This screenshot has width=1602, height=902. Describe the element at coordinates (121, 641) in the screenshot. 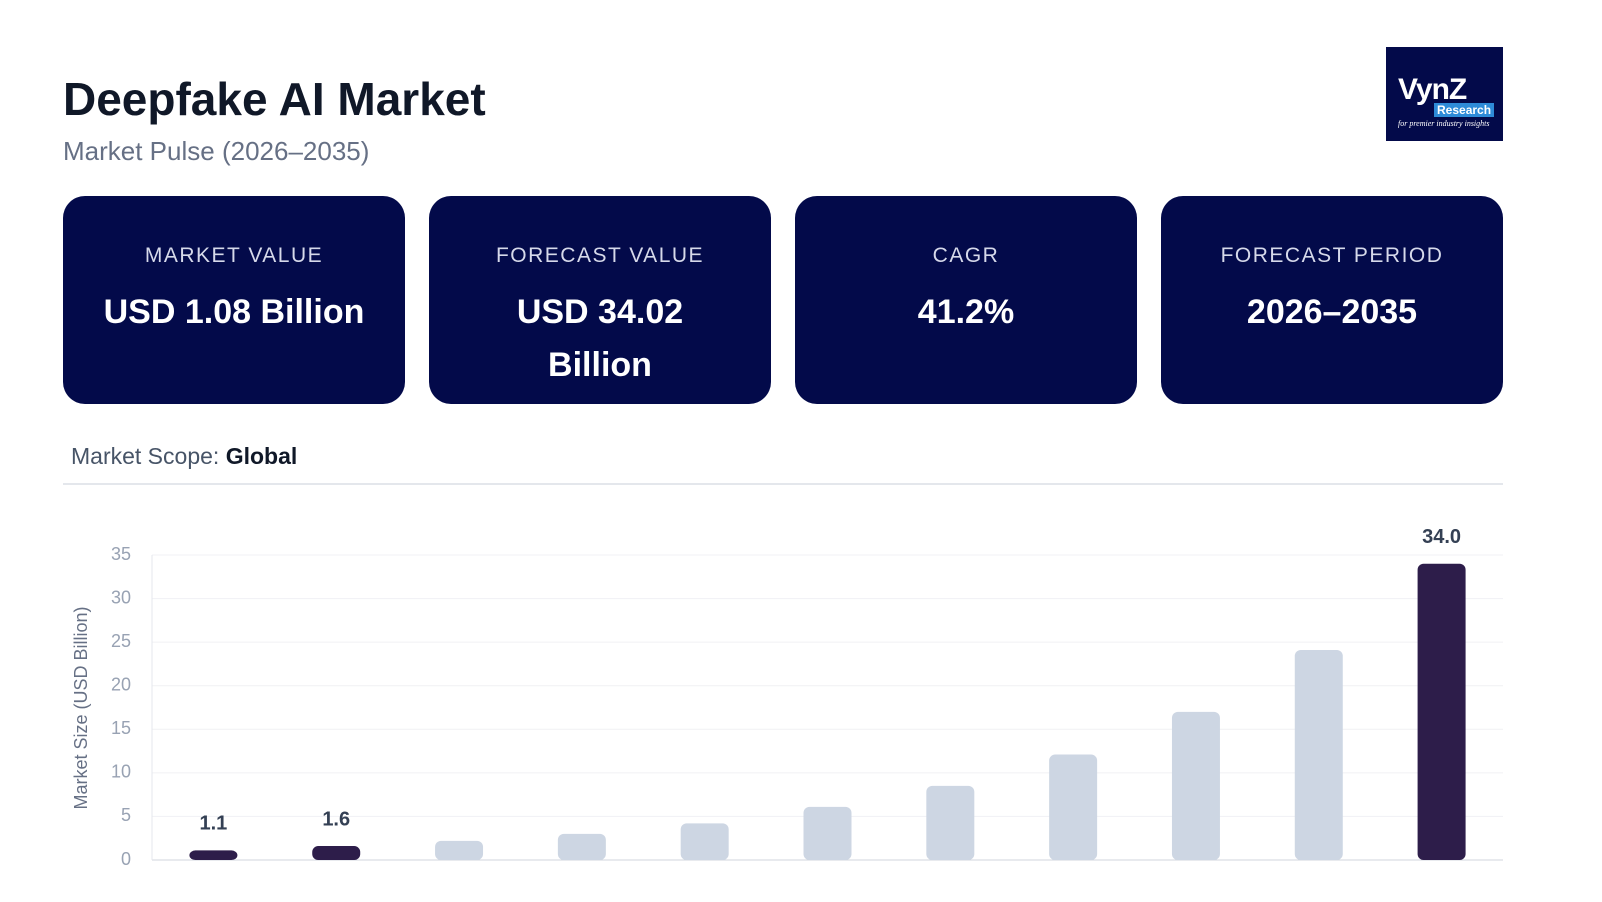

I see `y-tick-label: 25` at that location.